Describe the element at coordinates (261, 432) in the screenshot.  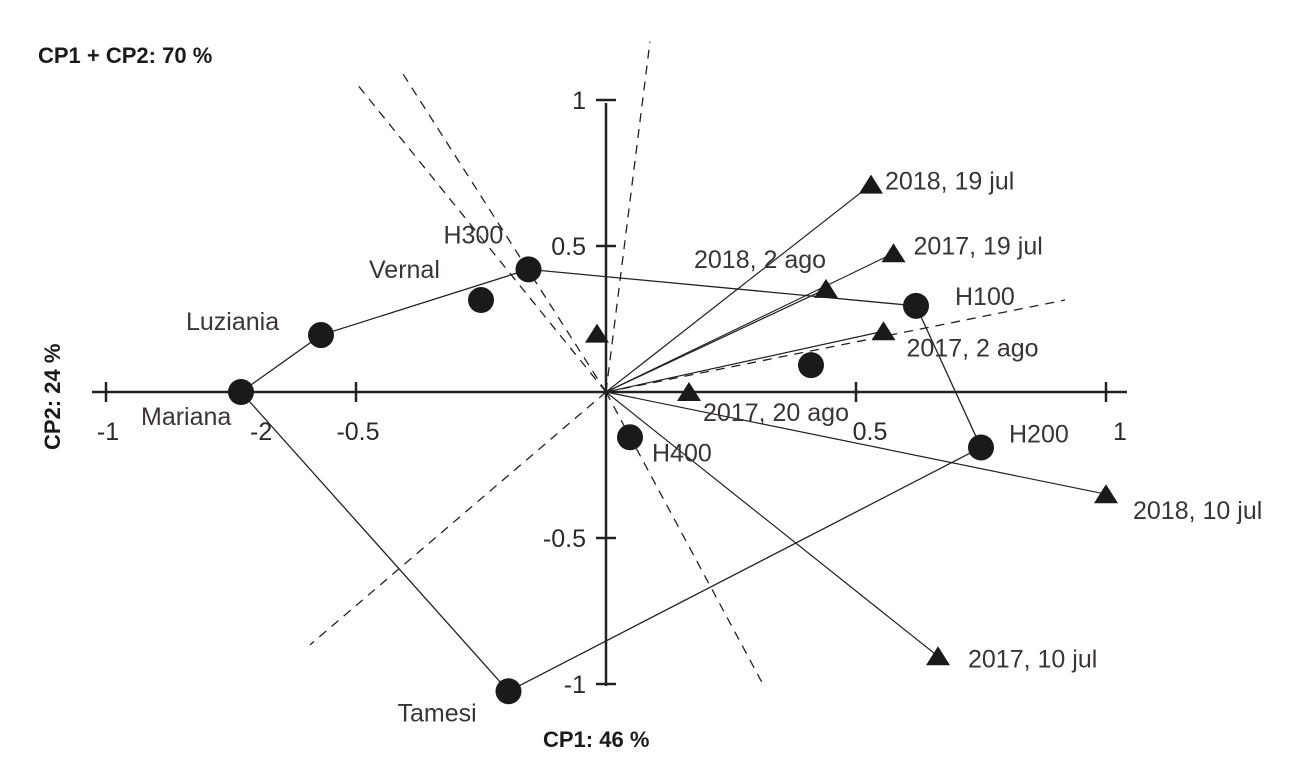
I see `stray-tick-label: -2` at that location.